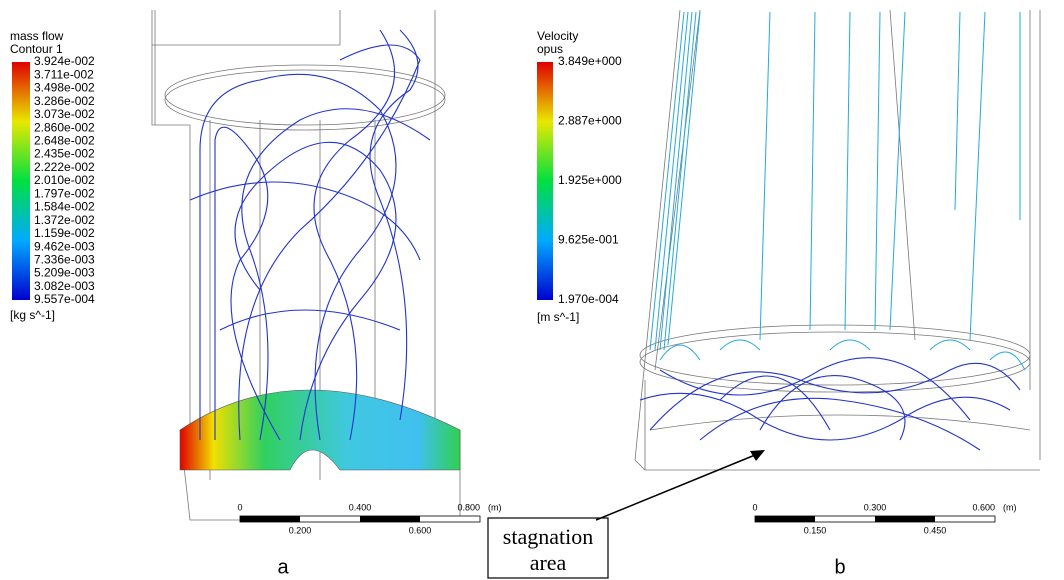 This screenshot has width=1064, height=580. I want to click on legend-level: 3.849e+000, so click(590, 61).